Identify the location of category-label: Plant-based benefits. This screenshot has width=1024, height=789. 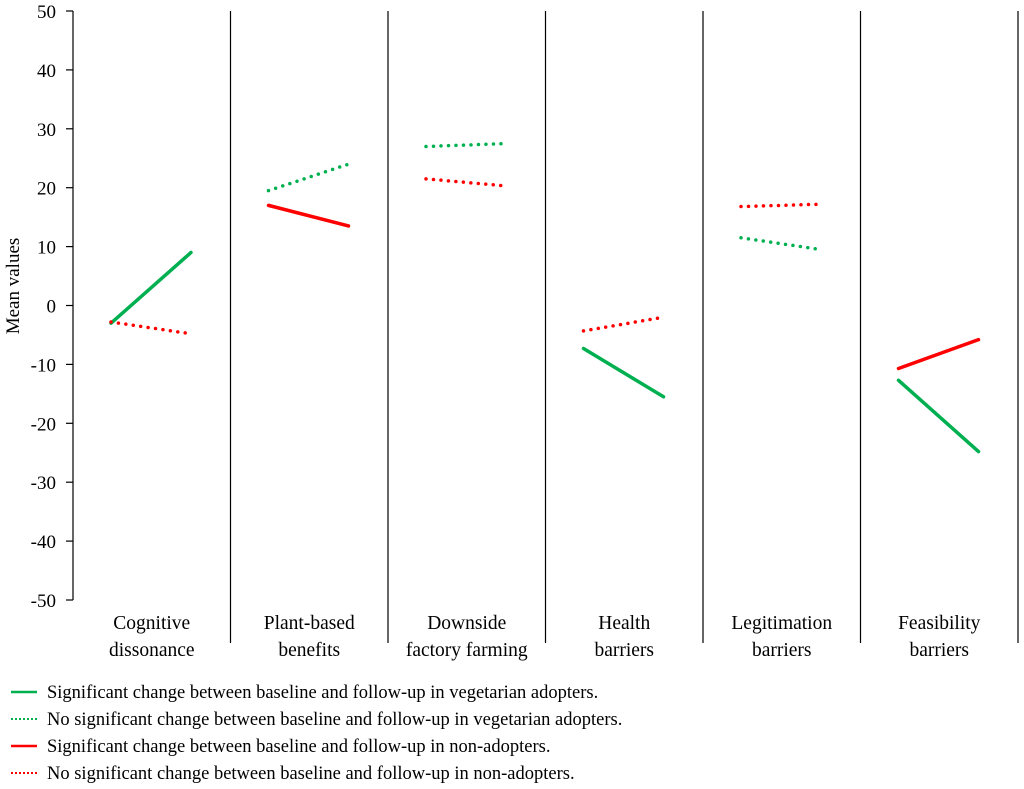
(309, 637).